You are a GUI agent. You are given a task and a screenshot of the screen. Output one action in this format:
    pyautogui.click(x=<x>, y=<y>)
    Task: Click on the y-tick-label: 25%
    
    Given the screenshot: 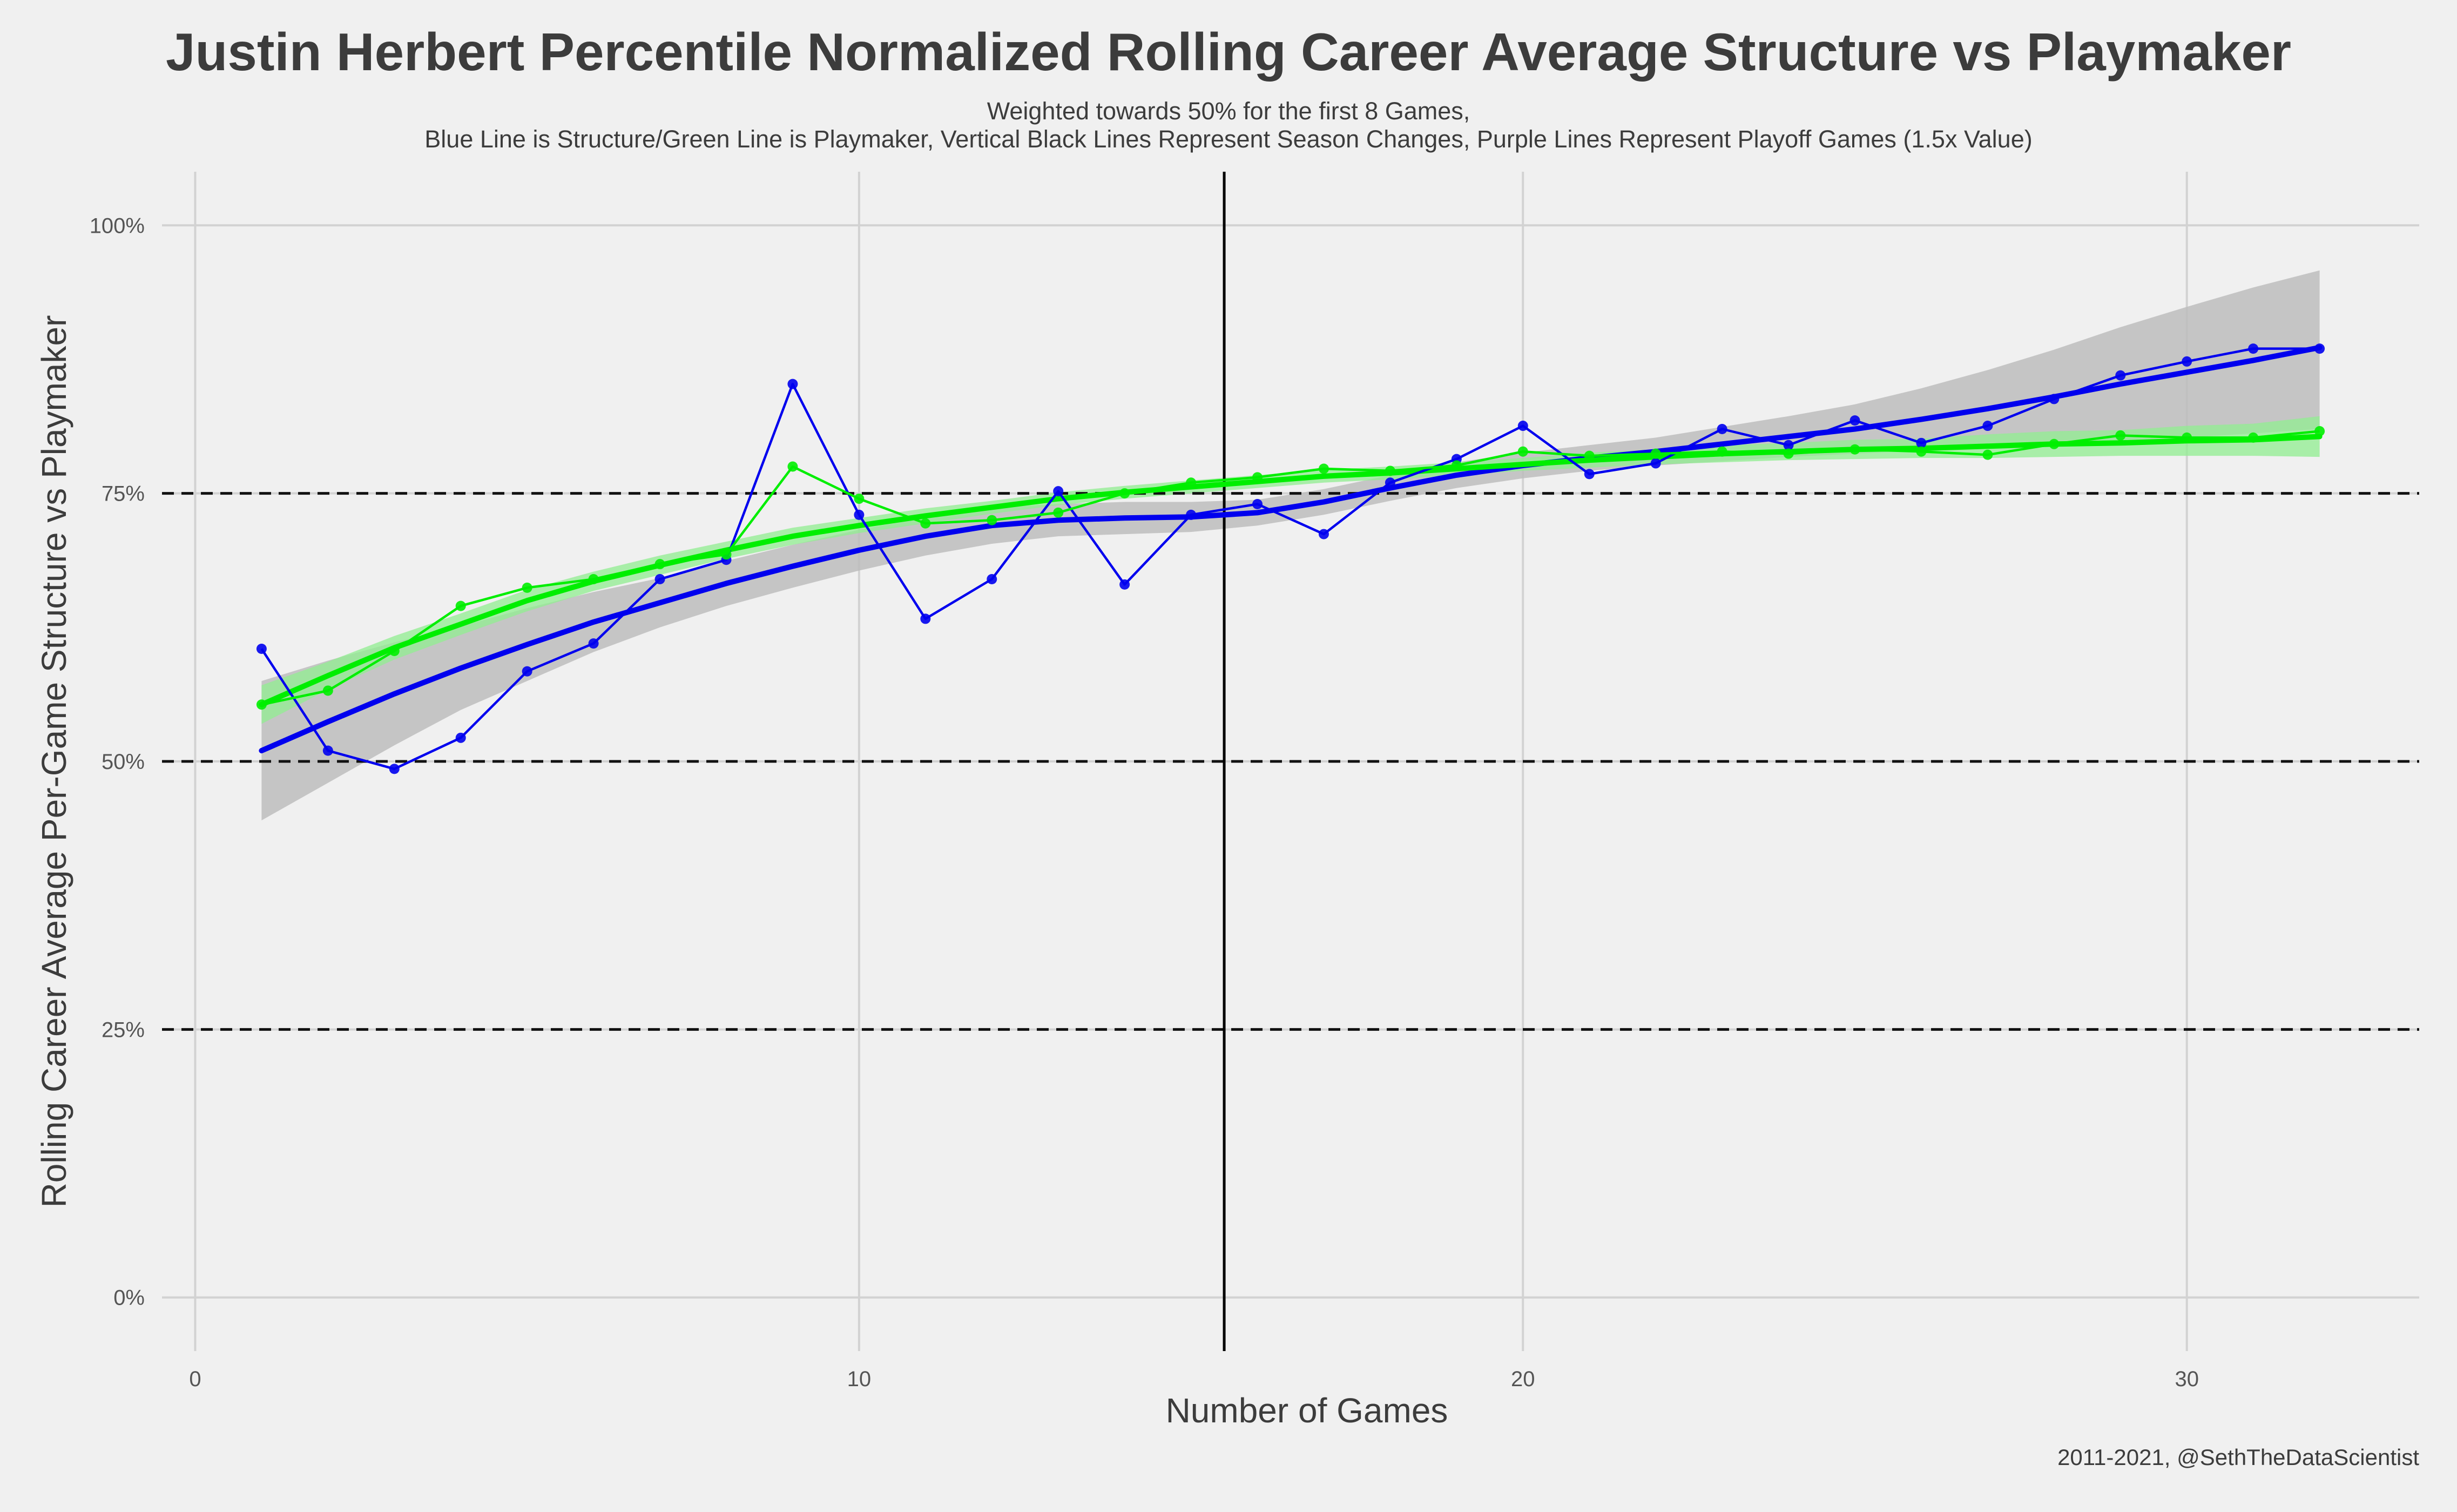 What is the action you would take?
    pyautogui.click(x=123, y=1030)
    